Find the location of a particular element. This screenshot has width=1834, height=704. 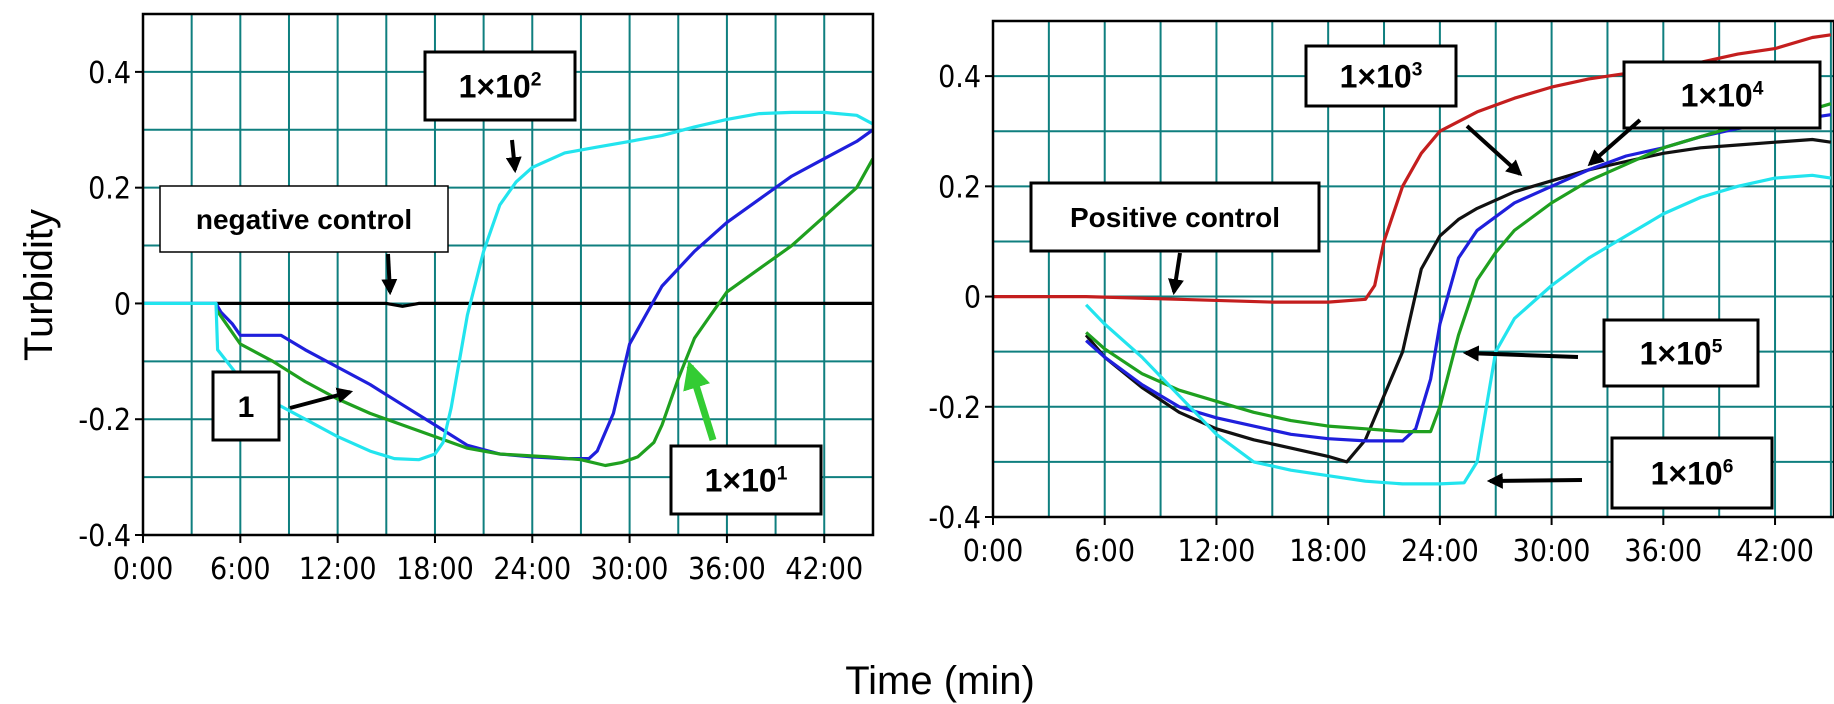

annotation-label: 1×103 is located at coordinates (1381, 77).